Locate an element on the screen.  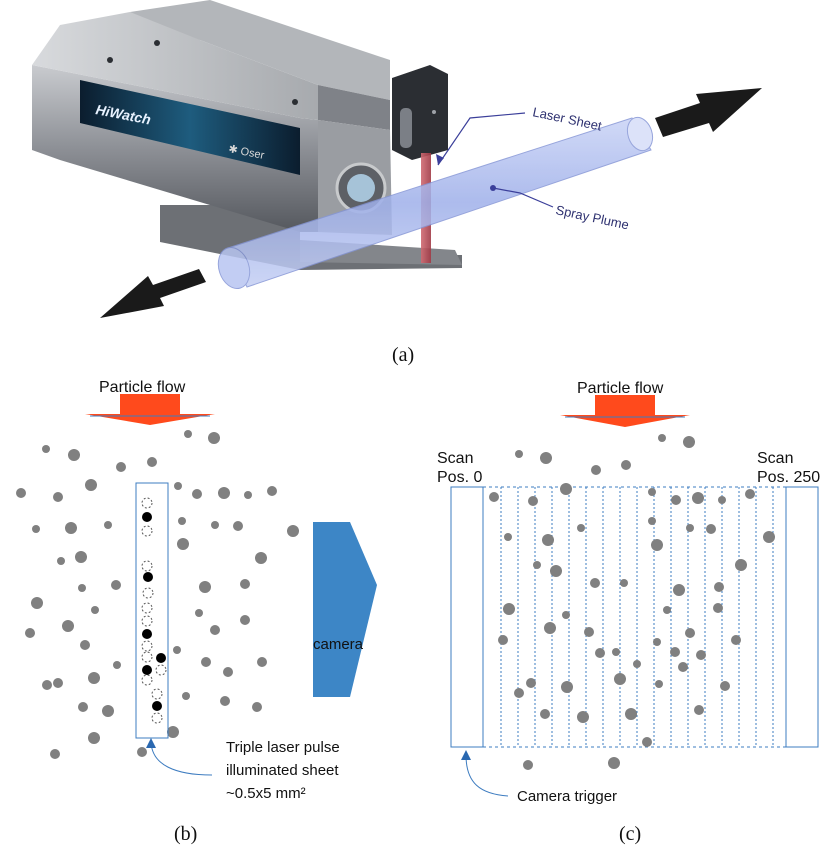
particle-field-b is located at coordinates (157, 594).